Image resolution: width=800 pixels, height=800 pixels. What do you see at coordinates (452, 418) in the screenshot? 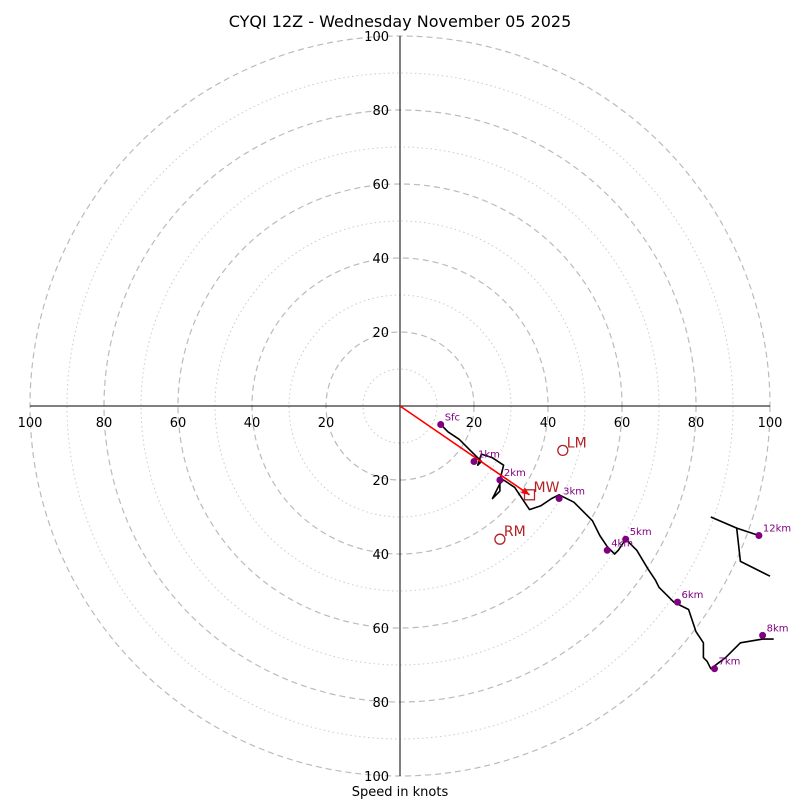
I see `height-point-label: Sfc` at bounding box center [452, 418].